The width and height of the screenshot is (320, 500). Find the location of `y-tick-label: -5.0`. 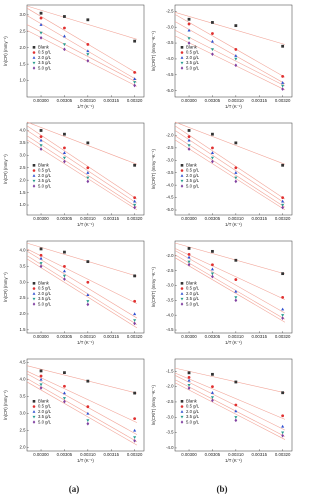

y-tick-label: -5.0 is located at coordinates (170, 90).